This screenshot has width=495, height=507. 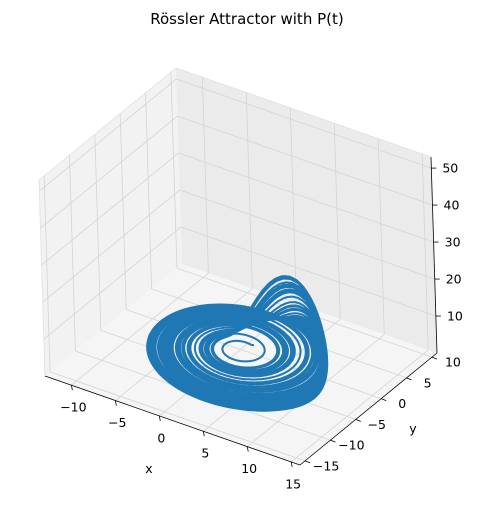 What do you see at coordinates (161, 437) in the screenshot?
I see `x-tick-label: 0` at bounding box center [161, 437].